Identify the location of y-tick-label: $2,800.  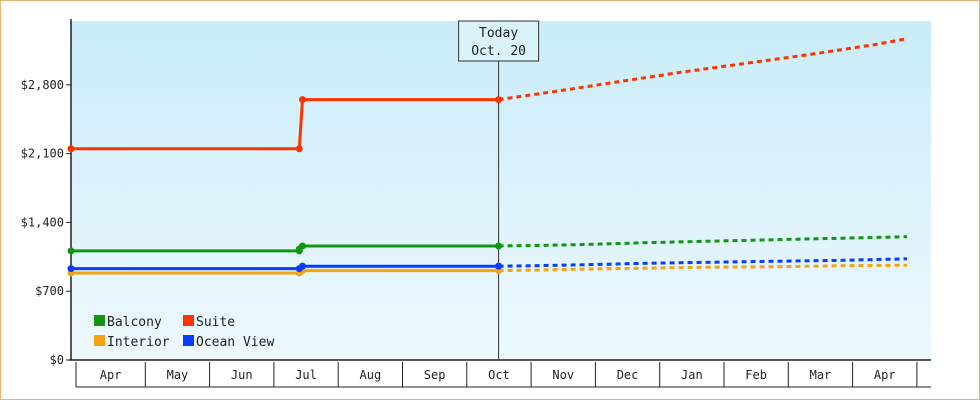
(42, 85).